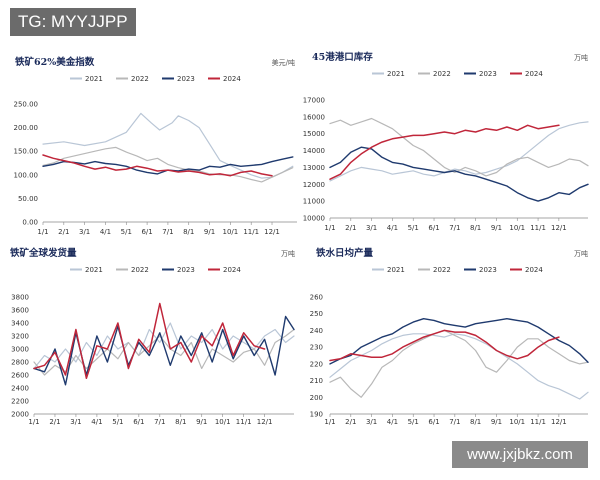 The width and height of the screenshot is (600, 480). I want to click on series-line-2023, so click(459, 174).